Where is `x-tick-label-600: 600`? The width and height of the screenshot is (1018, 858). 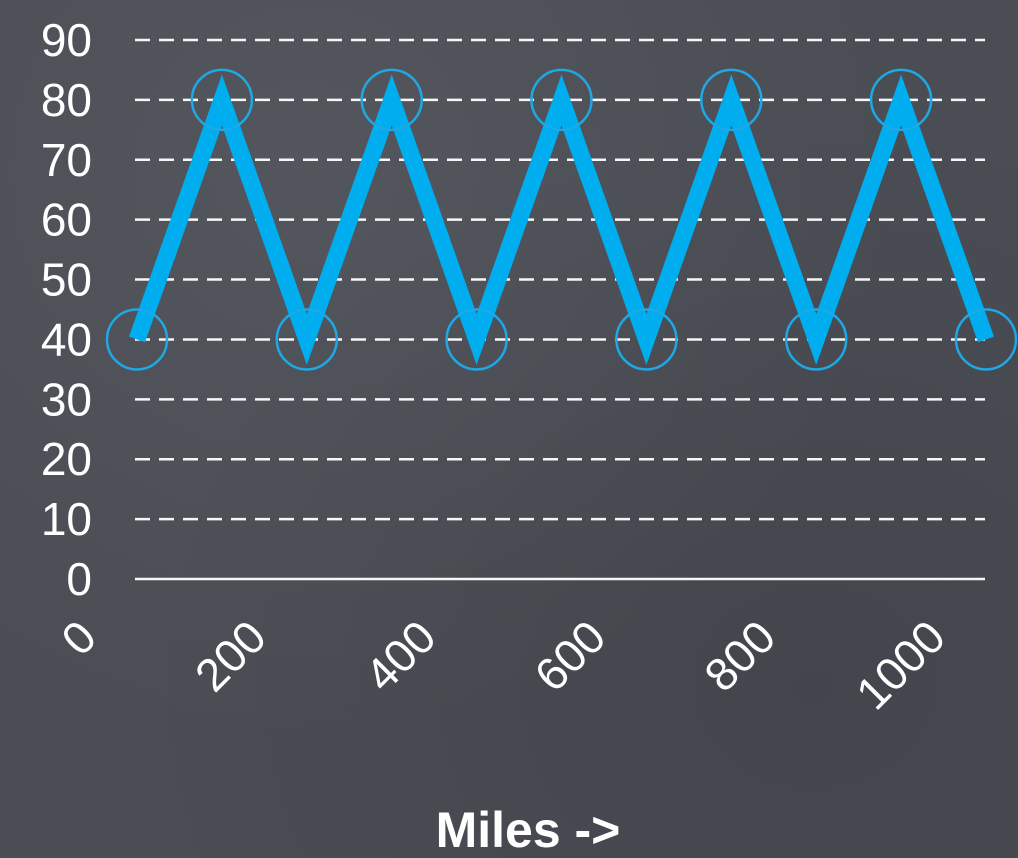 x-tick-label-600: 600 is located at coordinates (569, 655).